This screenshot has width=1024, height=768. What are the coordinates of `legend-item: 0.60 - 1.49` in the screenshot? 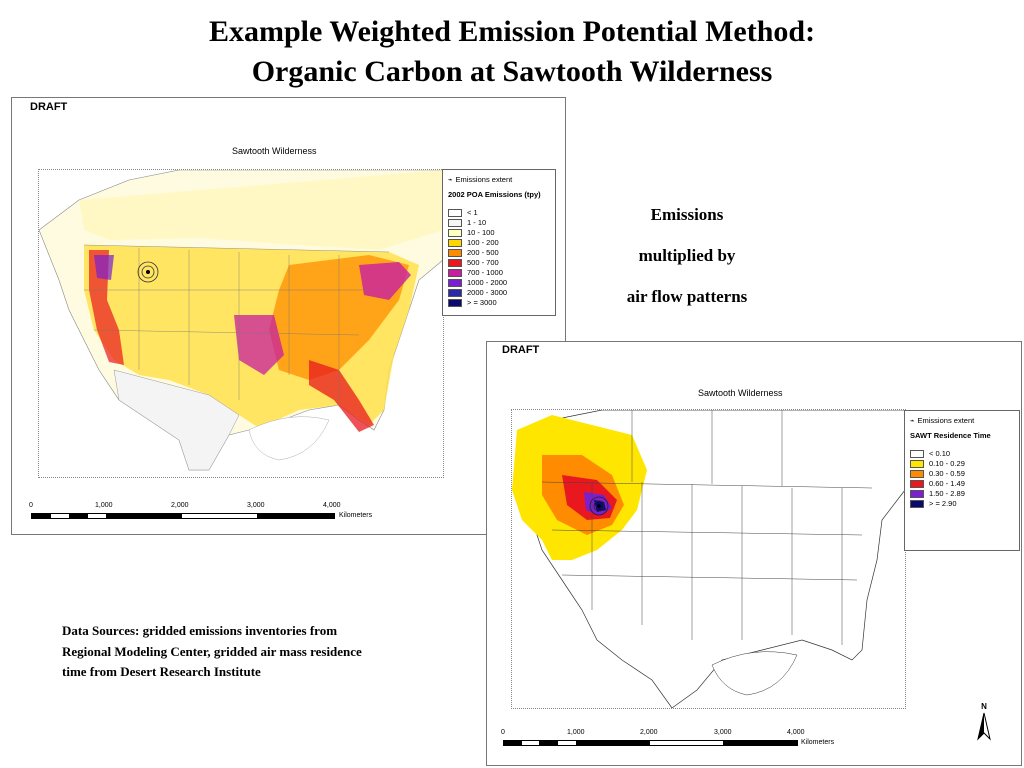 It's located at (937, 483).